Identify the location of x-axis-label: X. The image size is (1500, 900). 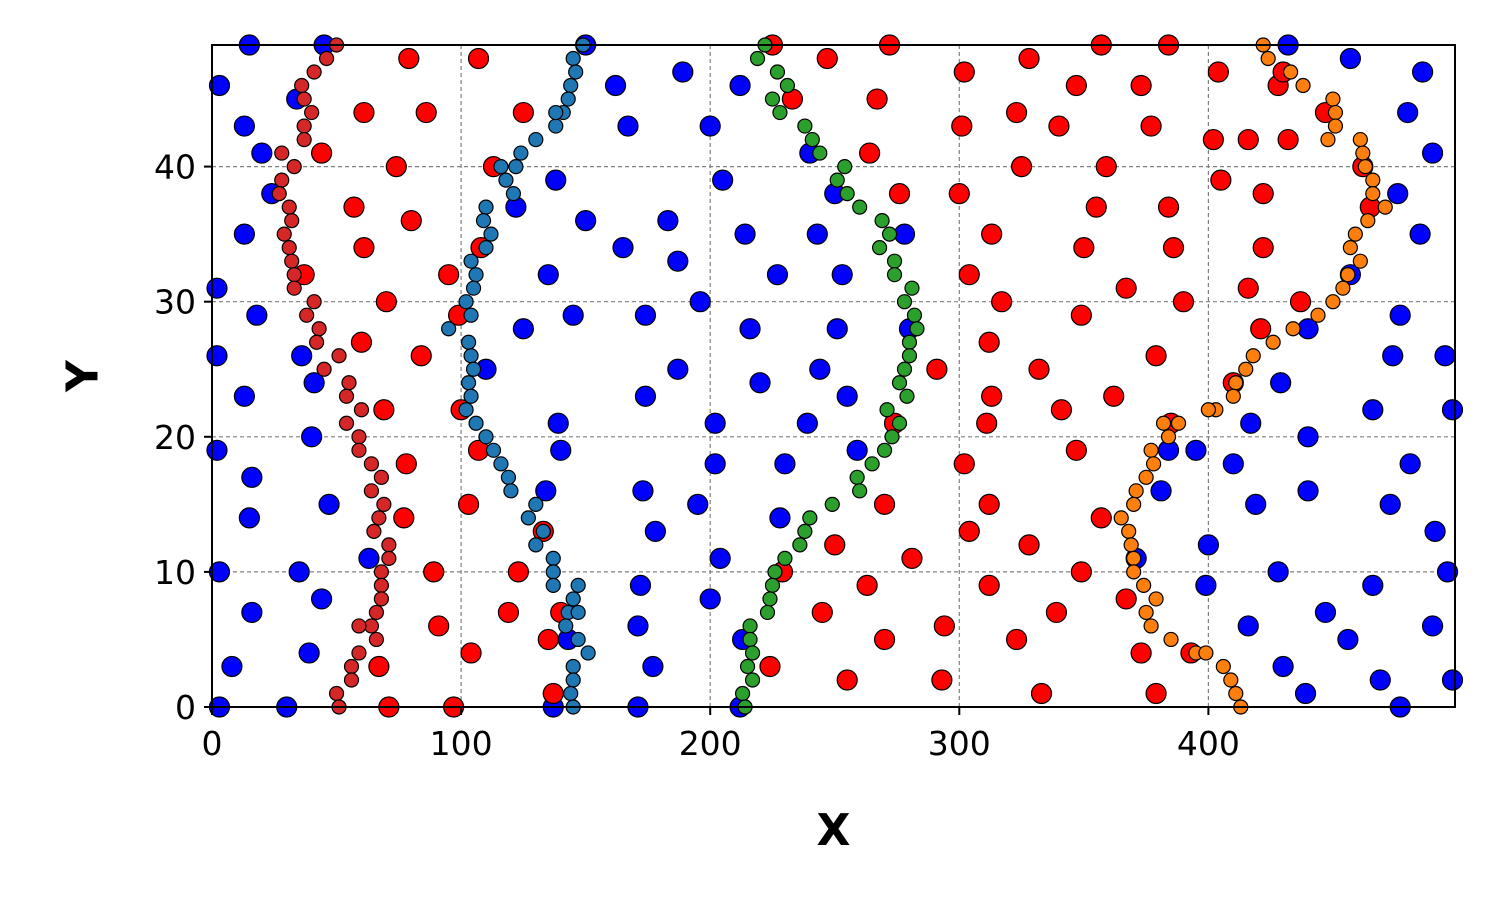
(834, 830).